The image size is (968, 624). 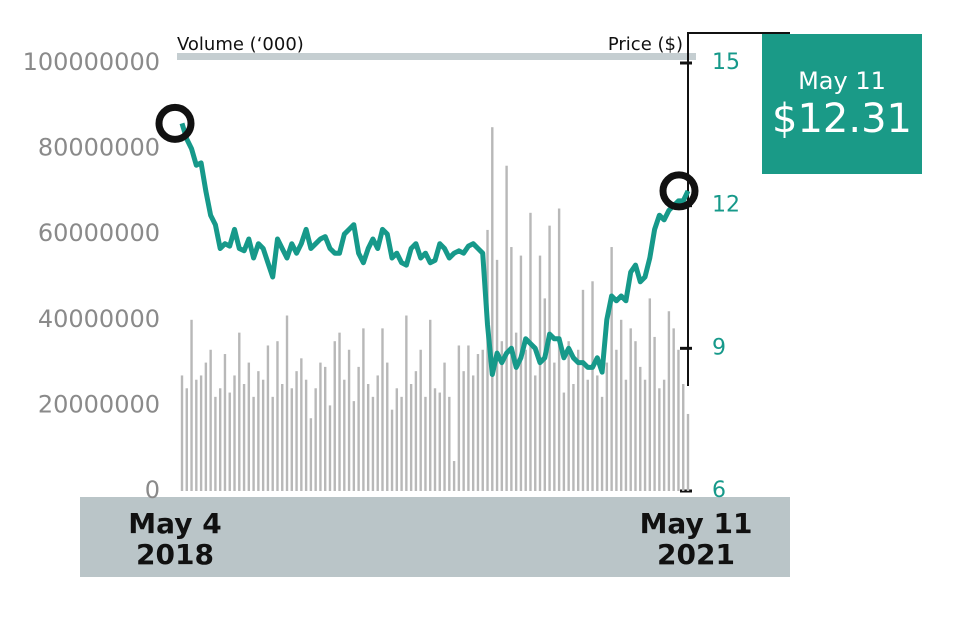 What do you see at coordinates (719, 347) in the screenshot?
I see `y2-tick-label: 9` at bounding box center [719, 347].